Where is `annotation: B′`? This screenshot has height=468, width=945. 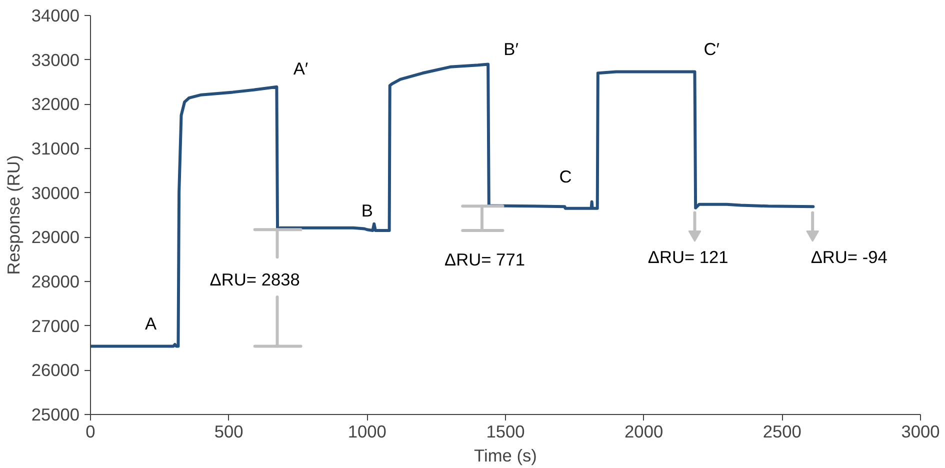
annotation: B′ is located at coordinates (511, 48).